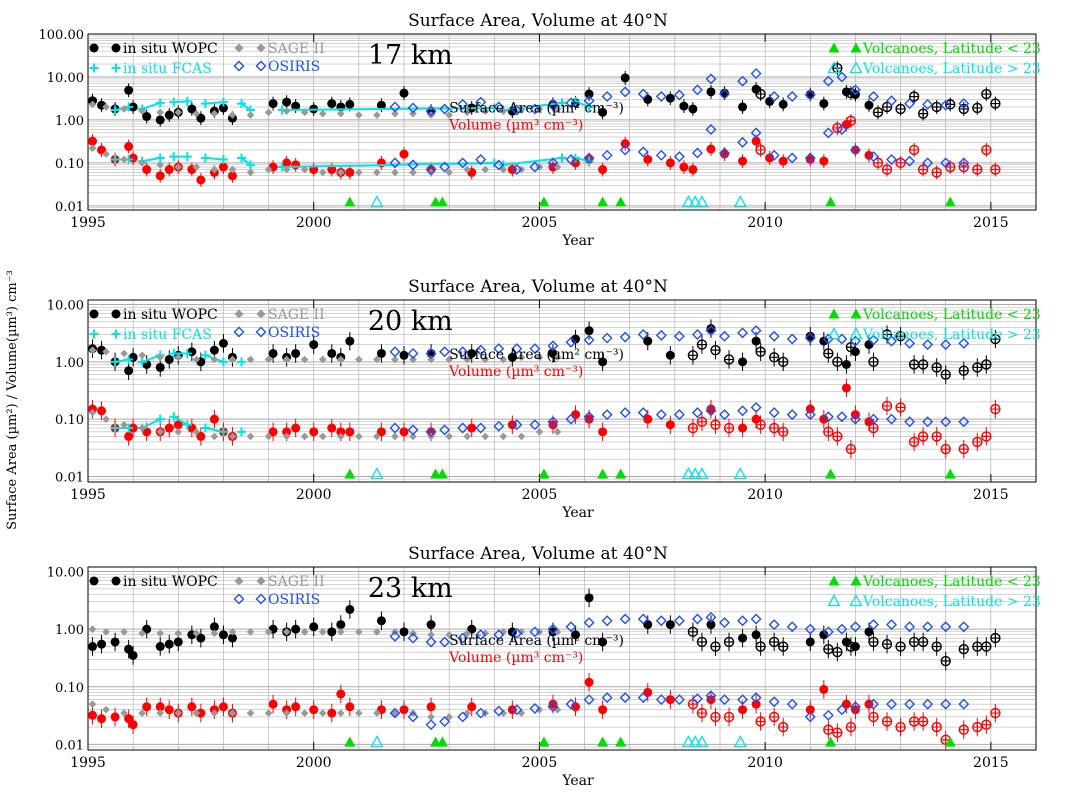  I want to click on series-in-situ-wopc-open--surface_area, so click(878, 91).